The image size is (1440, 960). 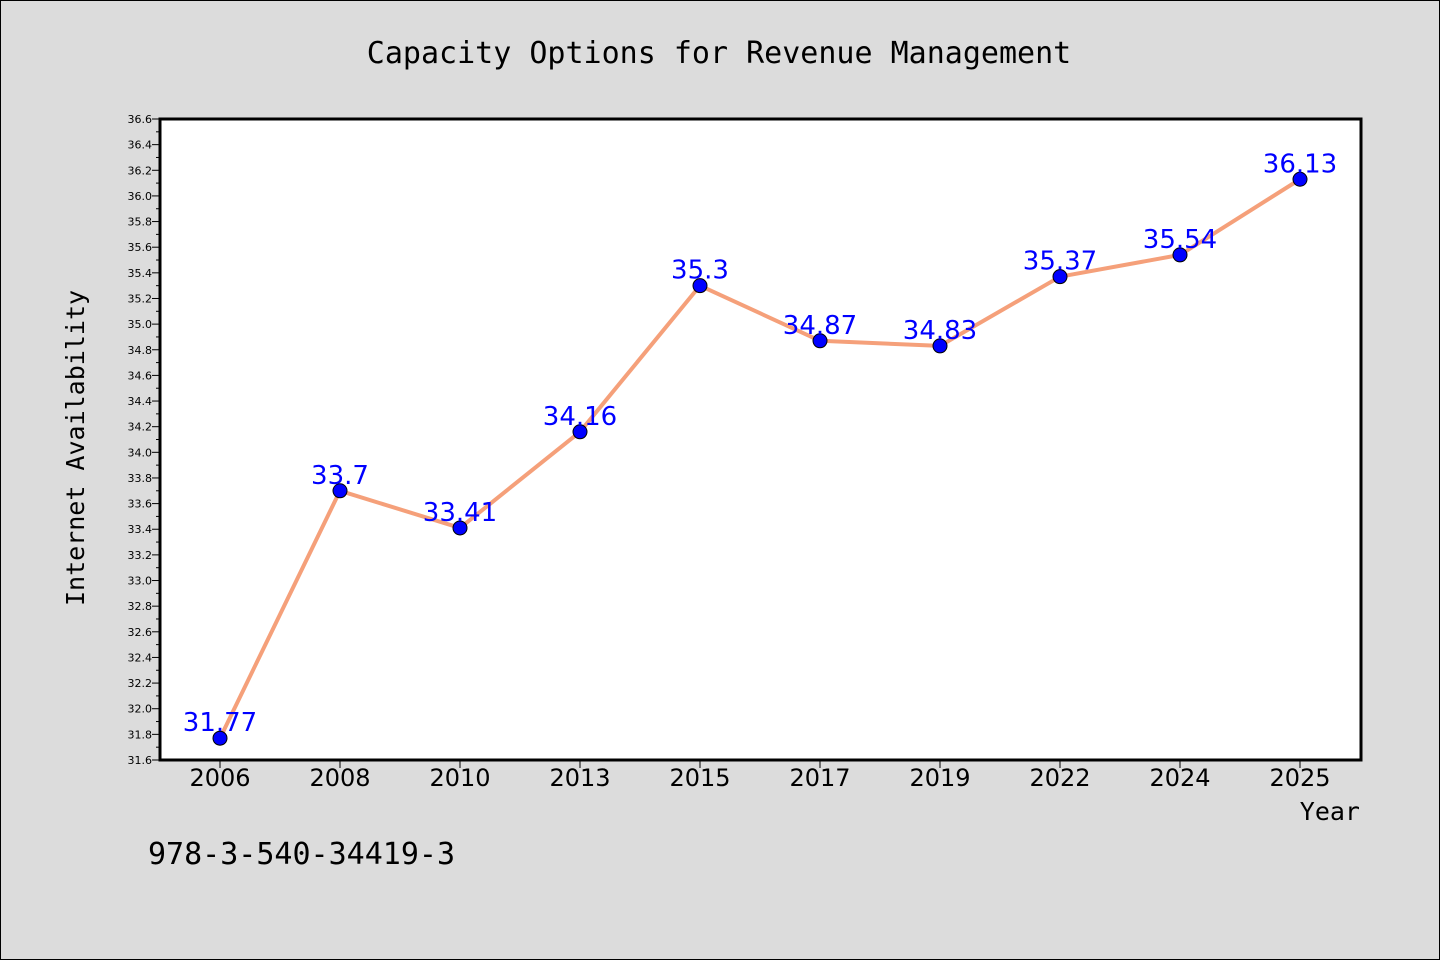 I want to click on y-tick-label: 34.8, so click(x=140, y=350).